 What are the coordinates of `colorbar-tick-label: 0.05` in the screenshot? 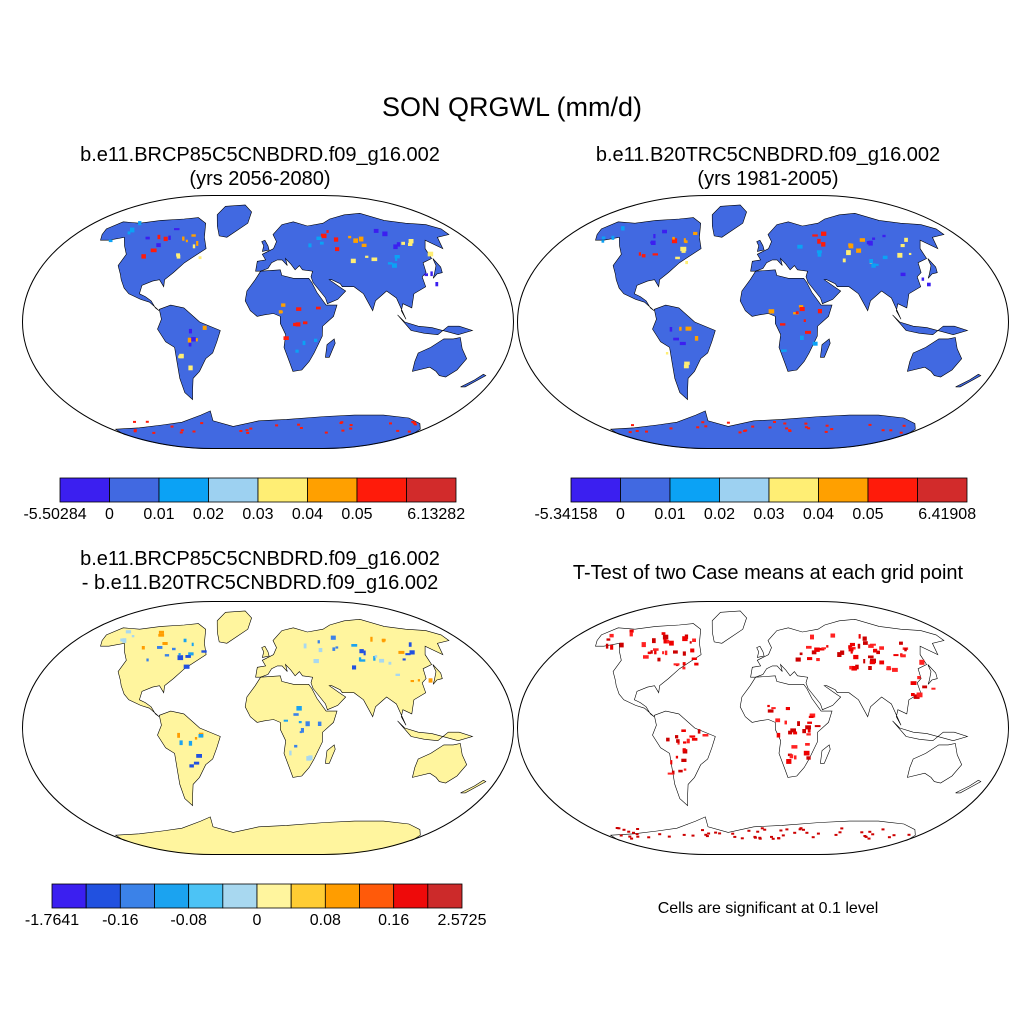 It's located at (357, 514).